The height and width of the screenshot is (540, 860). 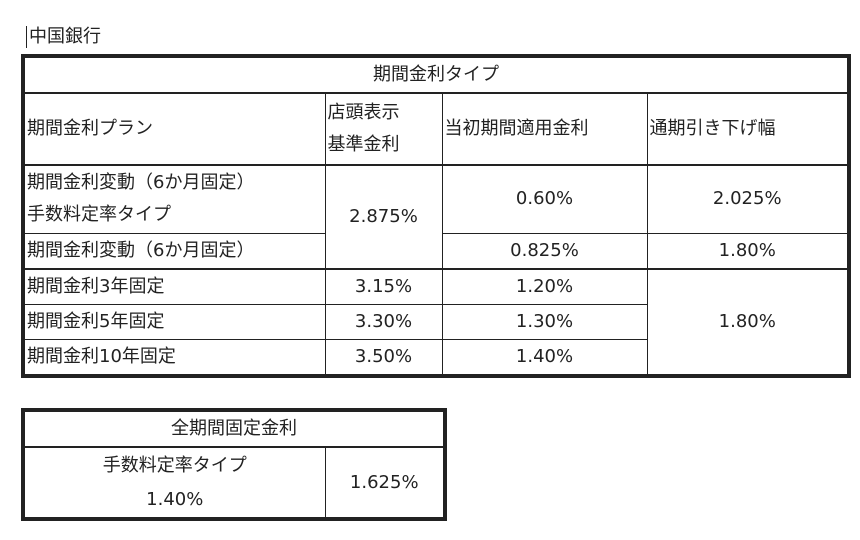 I want to click on initial-rate-cell: 1.40%, so click(x=544, y=358).